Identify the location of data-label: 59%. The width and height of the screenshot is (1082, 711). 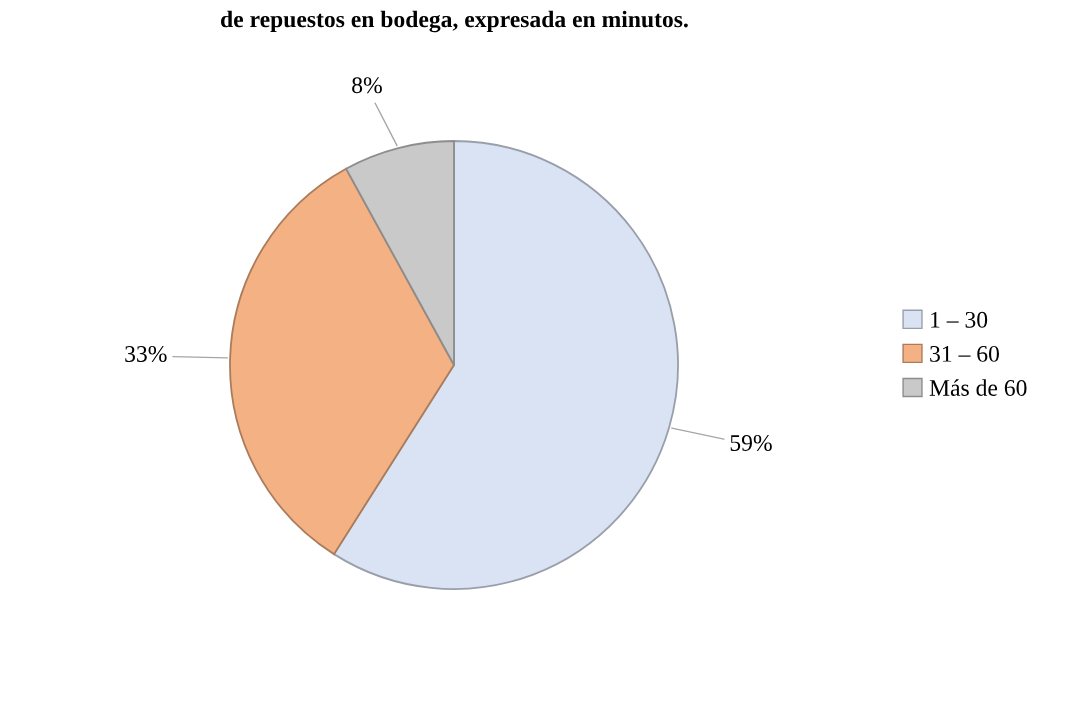
(751, 442).